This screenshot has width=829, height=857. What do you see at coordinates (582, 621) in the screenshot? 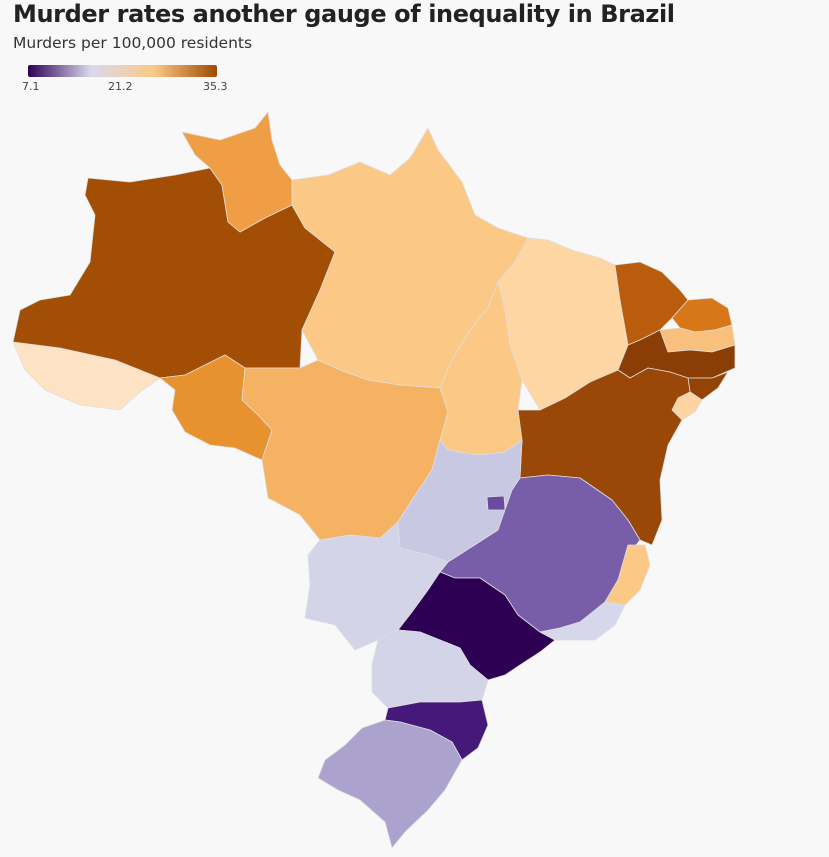
I see `region-rio-de-janeiro` at bounding box center [582, 621].